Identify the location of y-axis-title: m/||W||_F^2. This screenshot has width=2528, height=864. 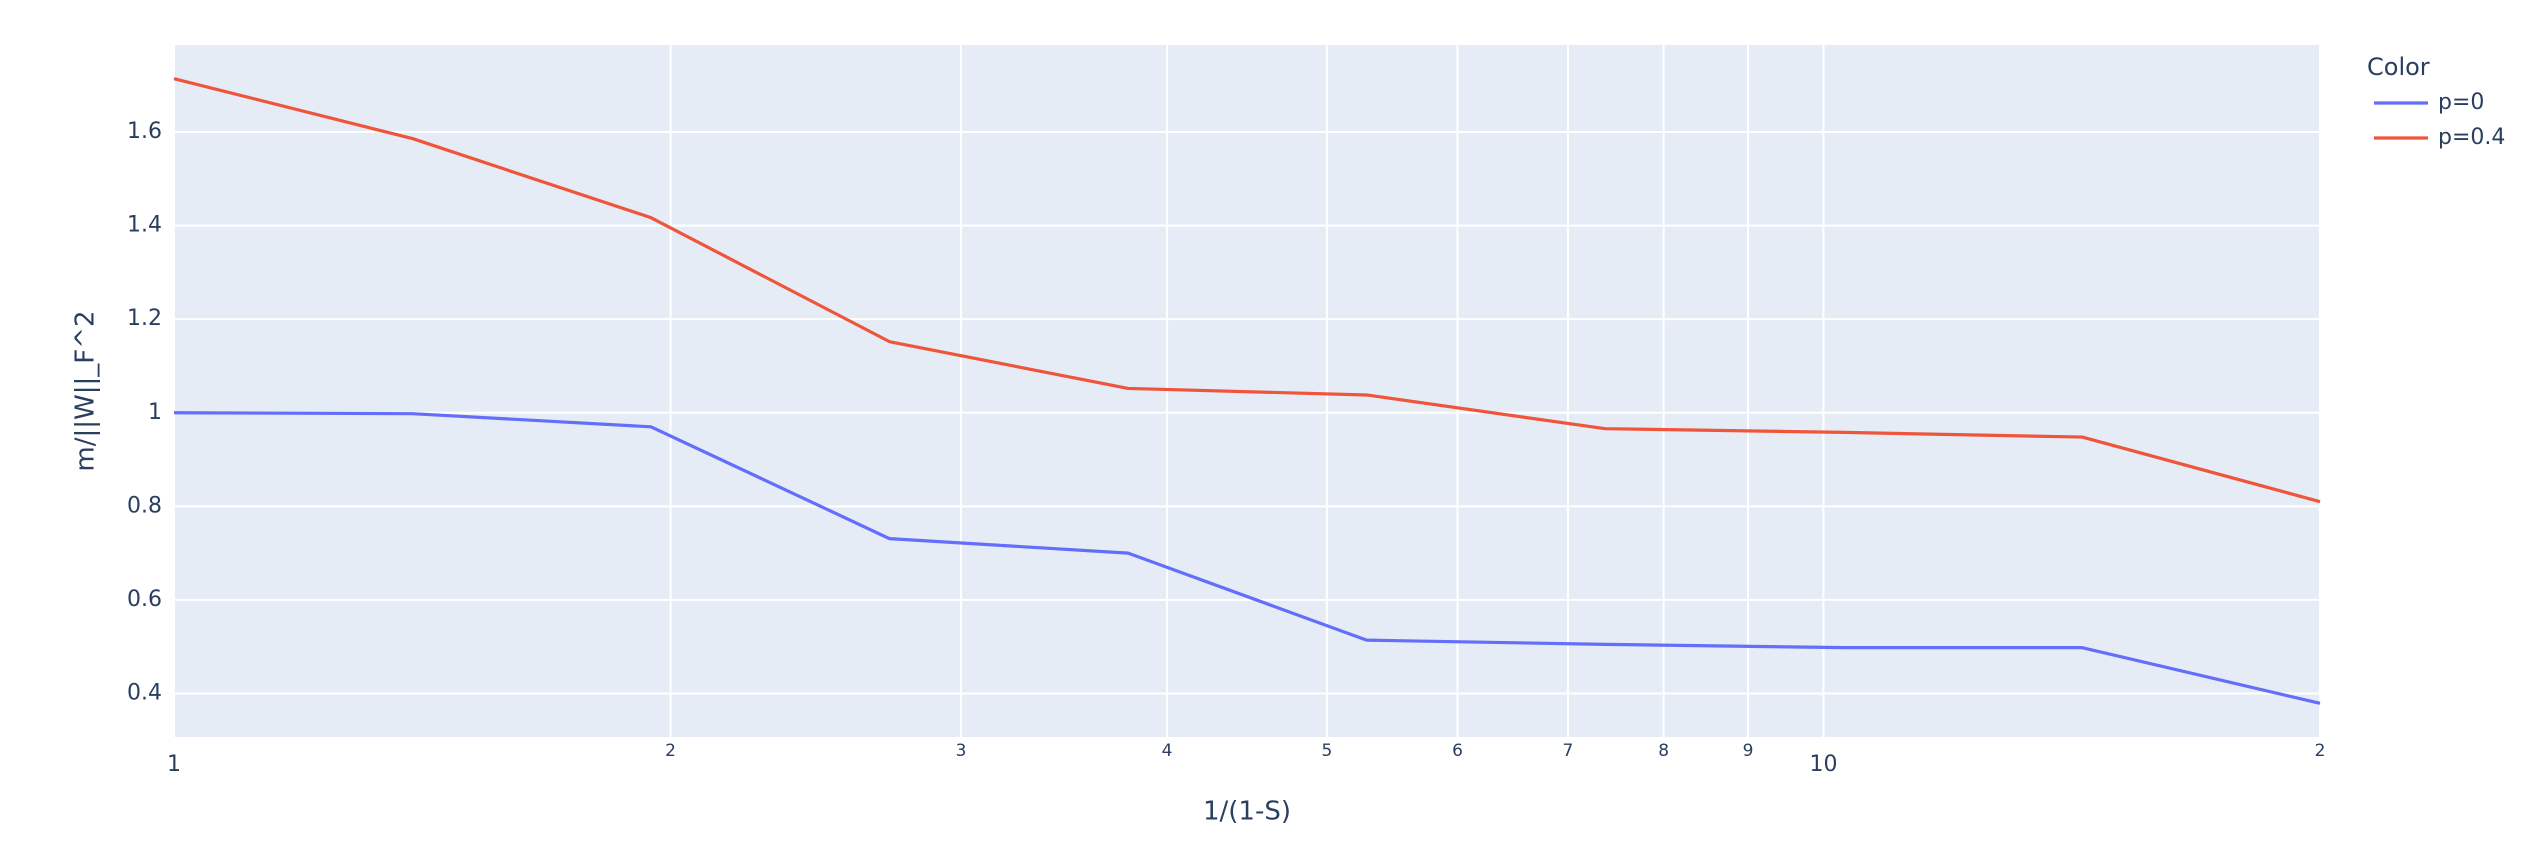
(86, 390).